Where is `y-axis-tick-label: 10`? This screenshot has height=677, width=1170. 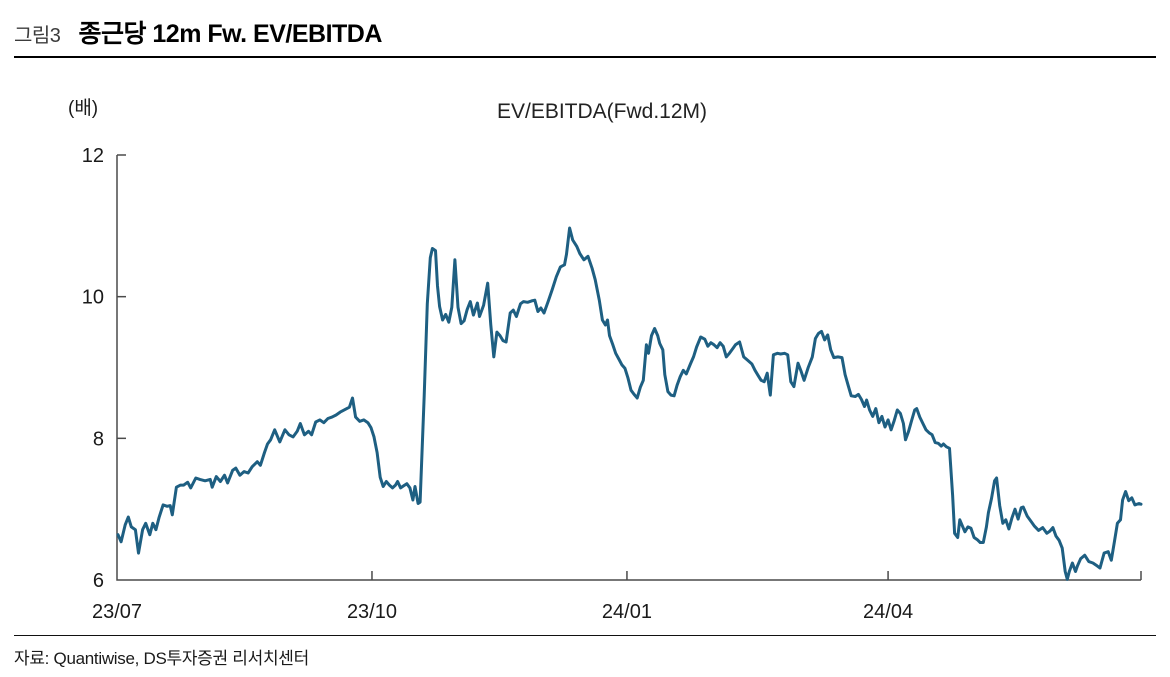
y-axis-tick-label: 10 is located at coordinates (93, 298).